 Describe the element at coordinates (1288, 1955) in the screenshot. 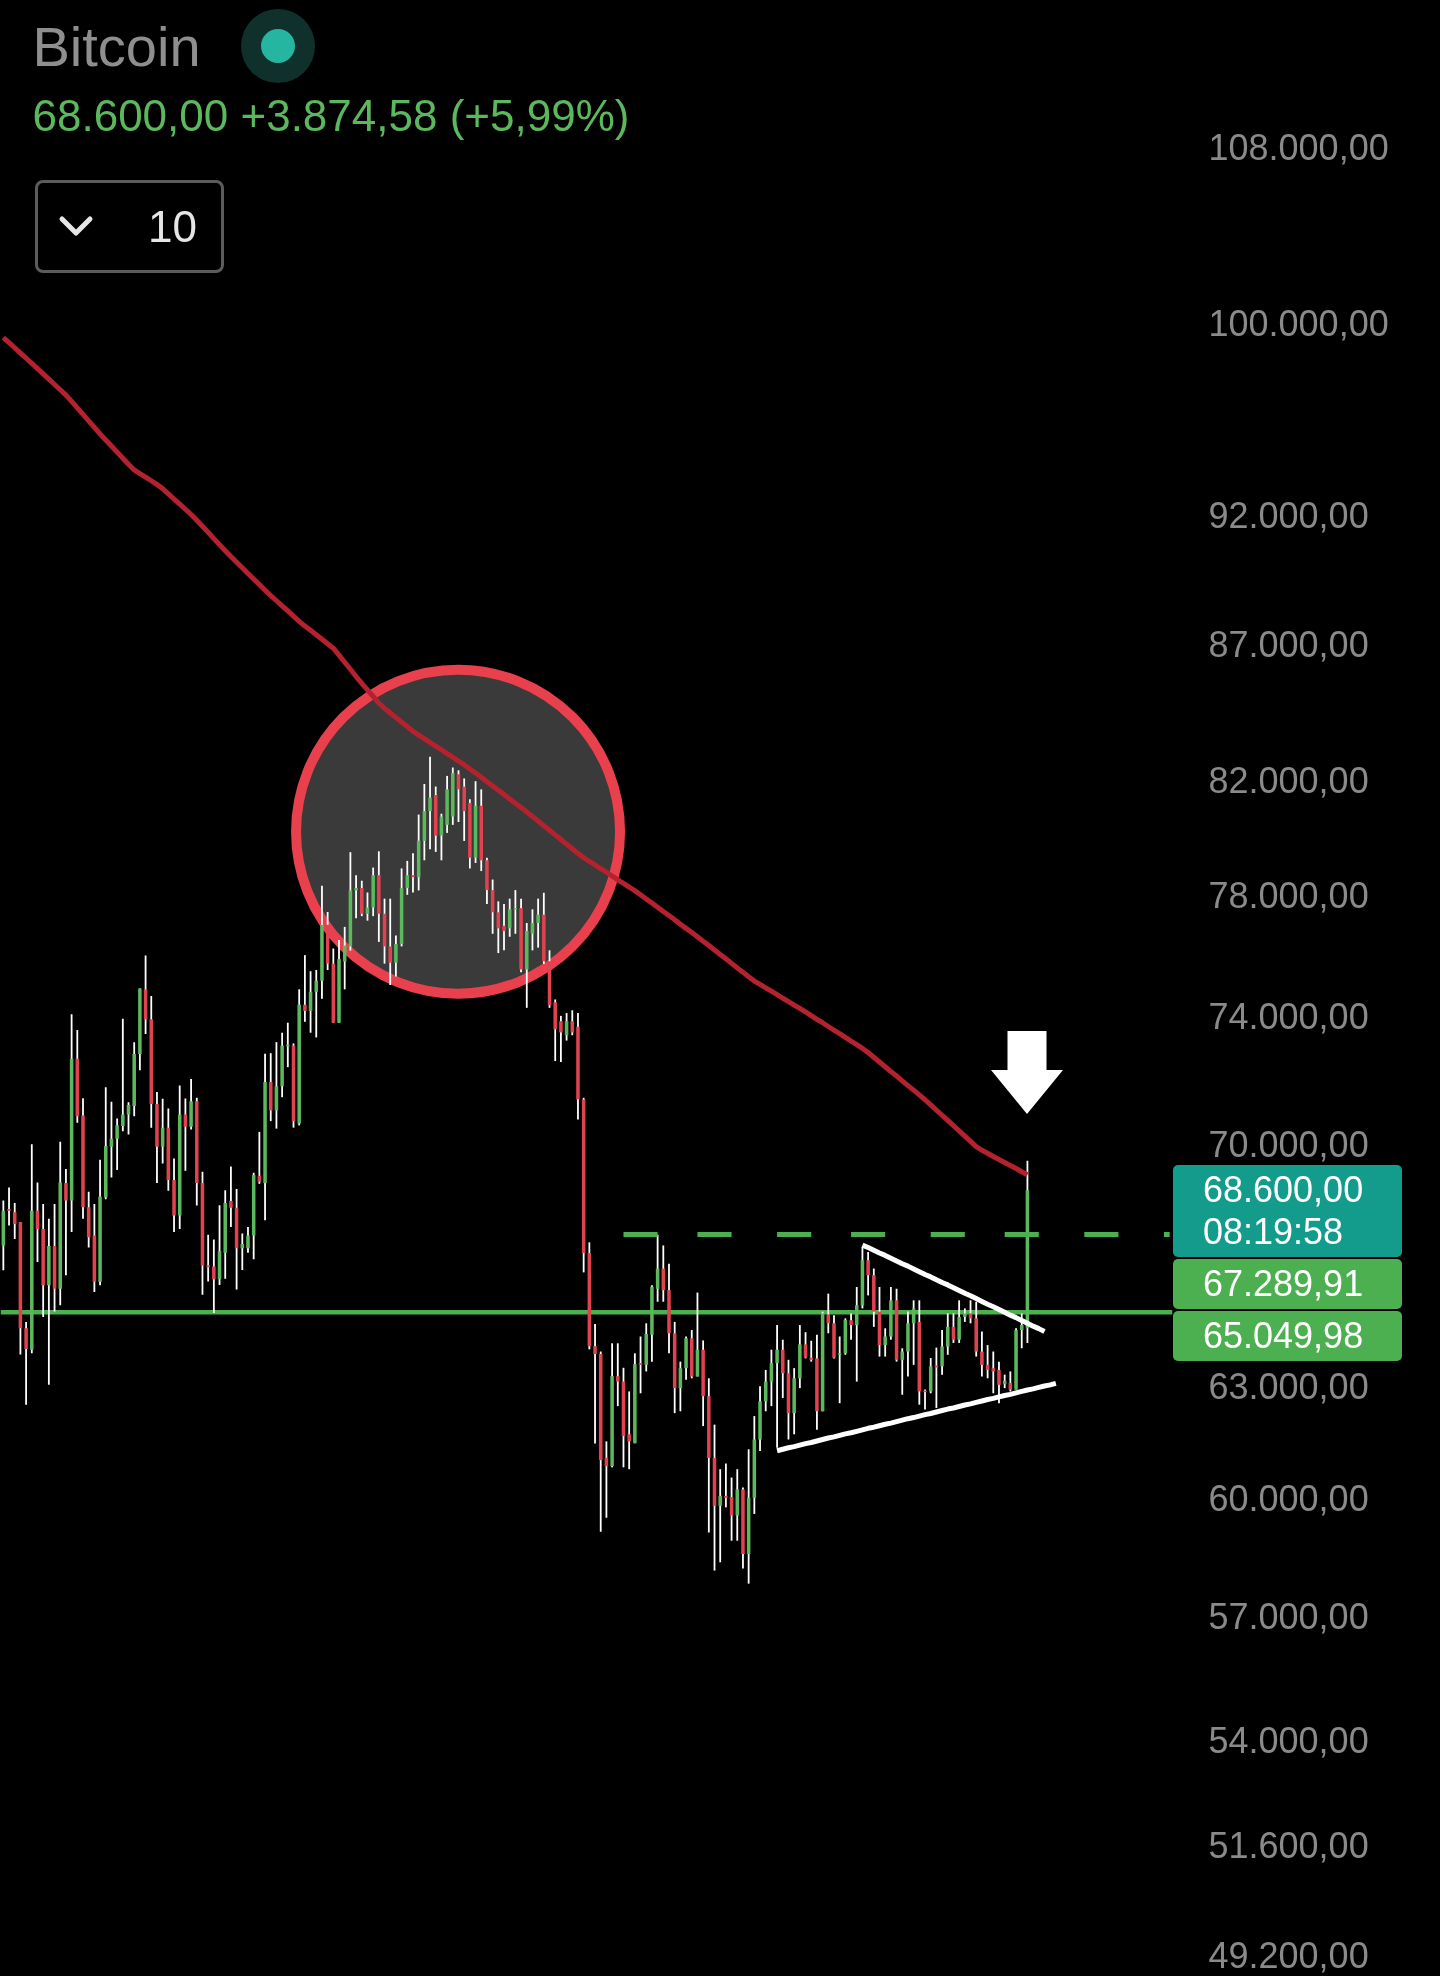

I see `y-tick-label: 49.200,00` at that location.